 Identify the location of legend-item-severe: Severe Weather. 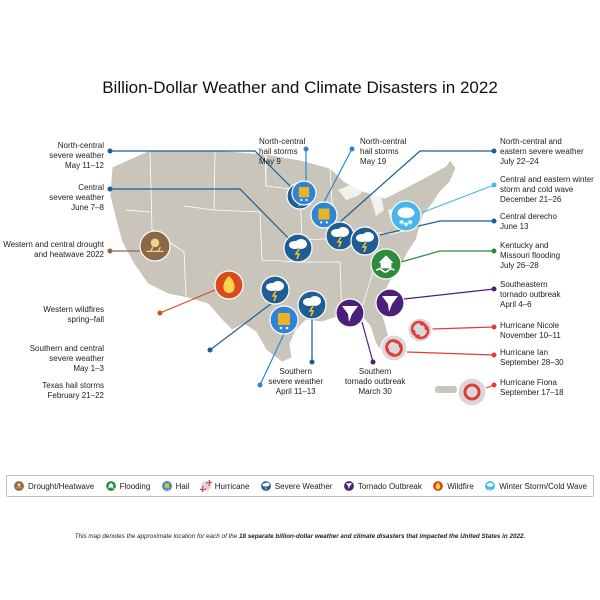
(296, 486).